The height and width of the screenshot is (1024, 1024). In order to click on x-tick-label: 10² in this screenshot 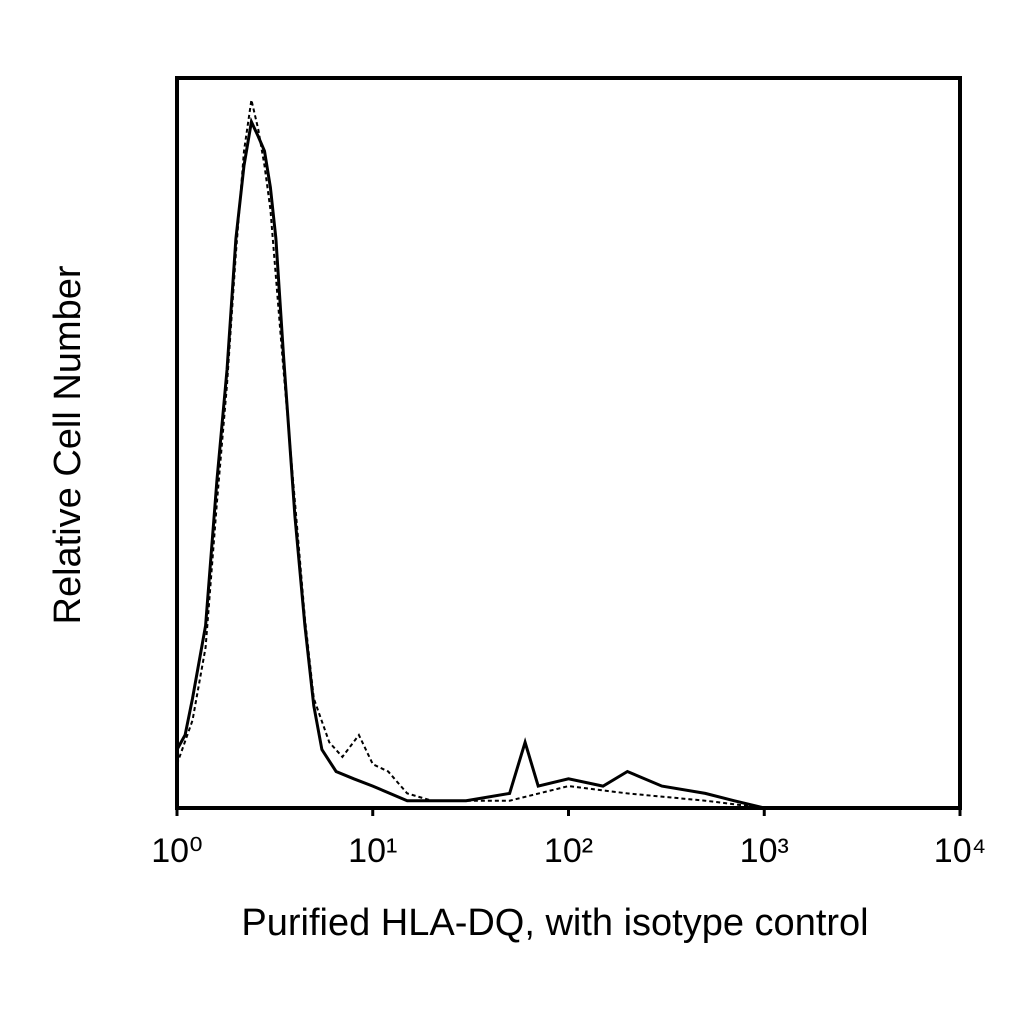, I will do `click(568, 851)`.